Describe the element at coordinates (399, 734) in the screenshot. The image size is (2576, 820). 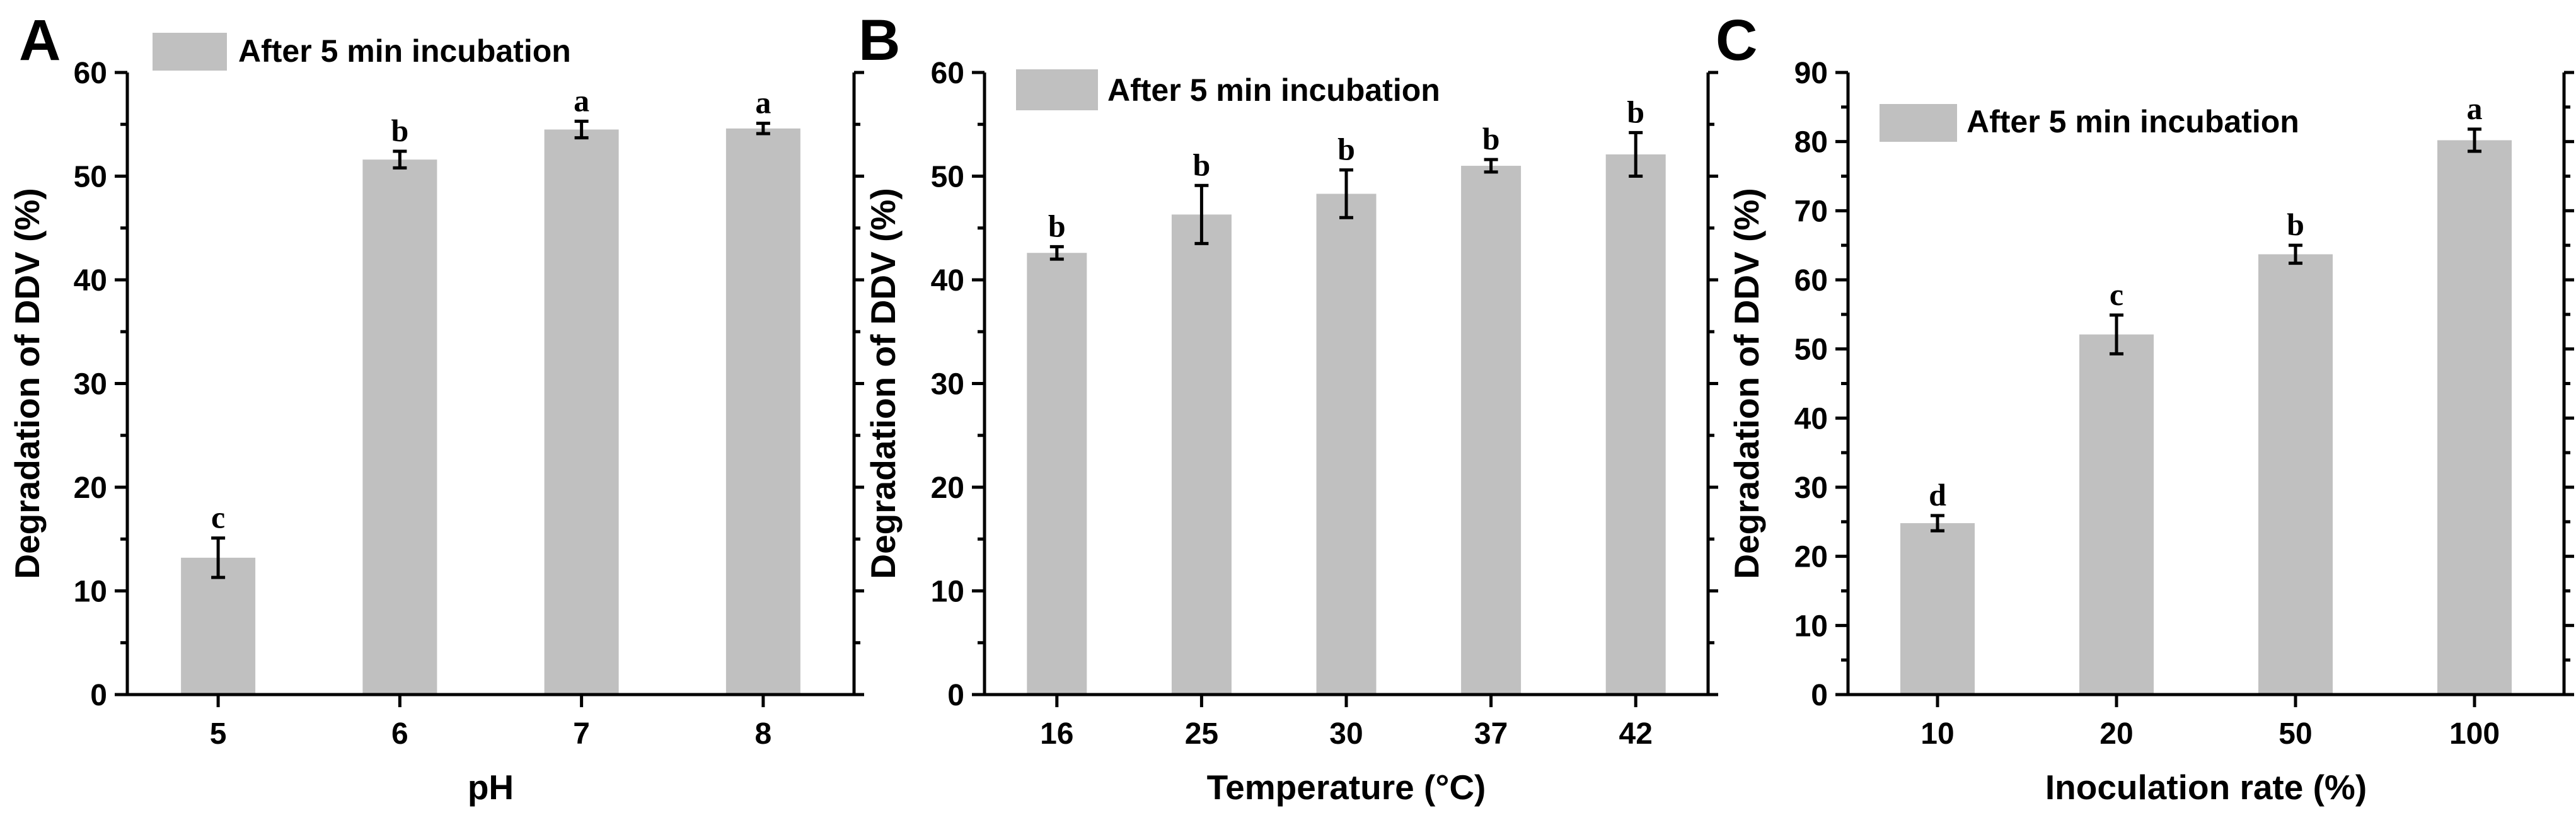
I see `x-tick-label: 6` at that location.